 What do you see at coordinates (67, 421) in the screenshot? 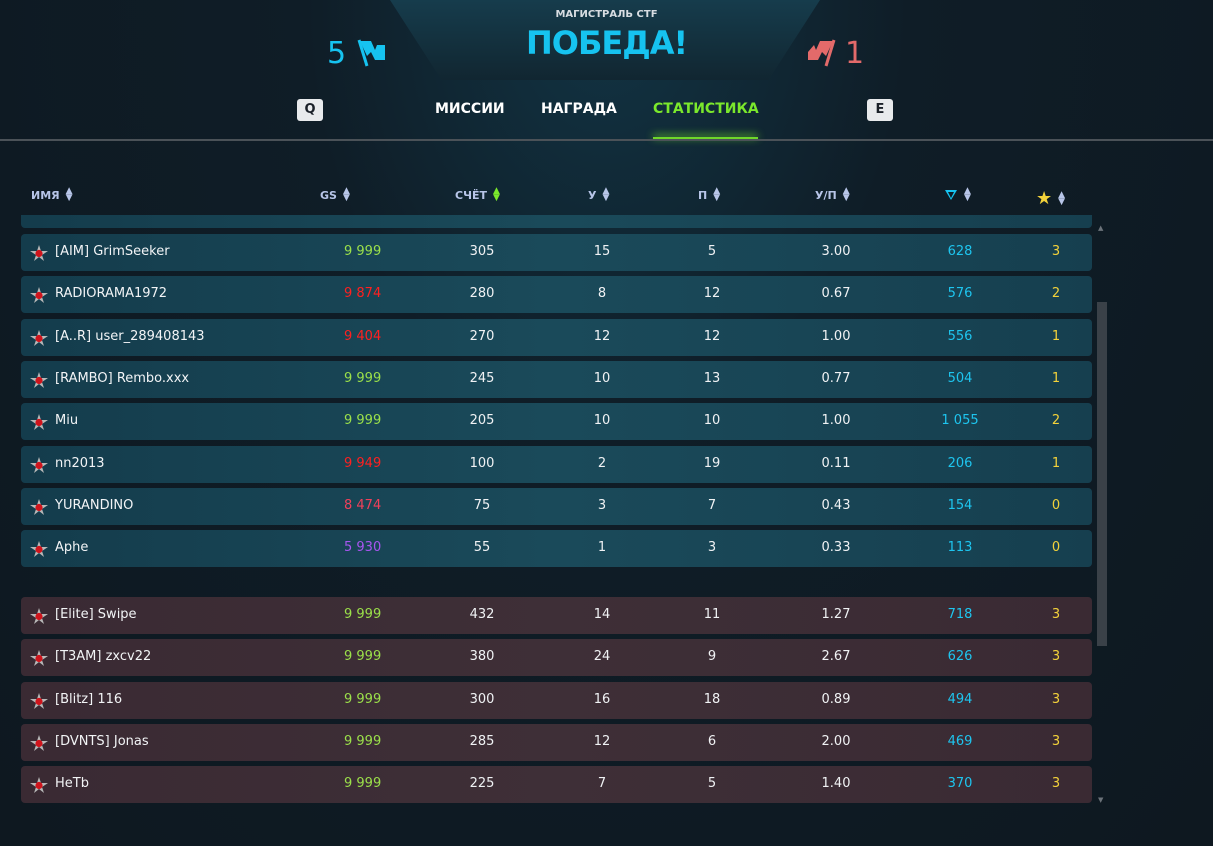
I see `player-name: Miu` at bounding box center [67, 421].